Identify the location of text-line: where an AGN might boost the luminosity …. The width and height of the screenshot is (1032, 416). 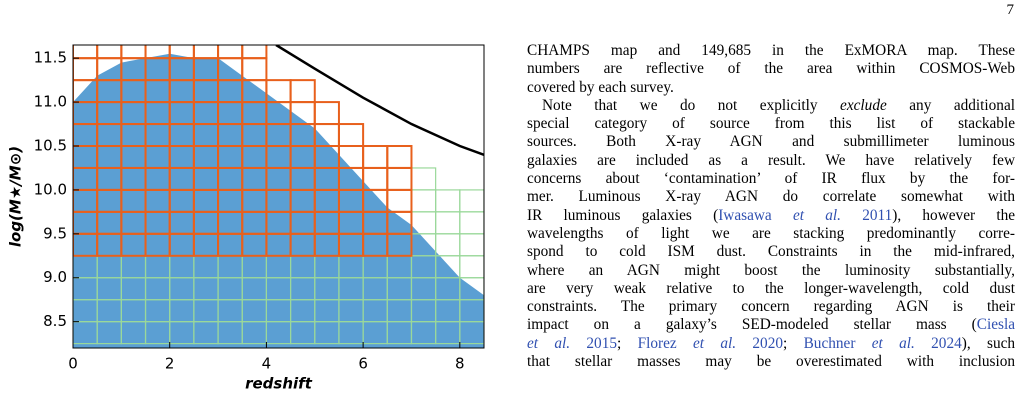
(771, 271).